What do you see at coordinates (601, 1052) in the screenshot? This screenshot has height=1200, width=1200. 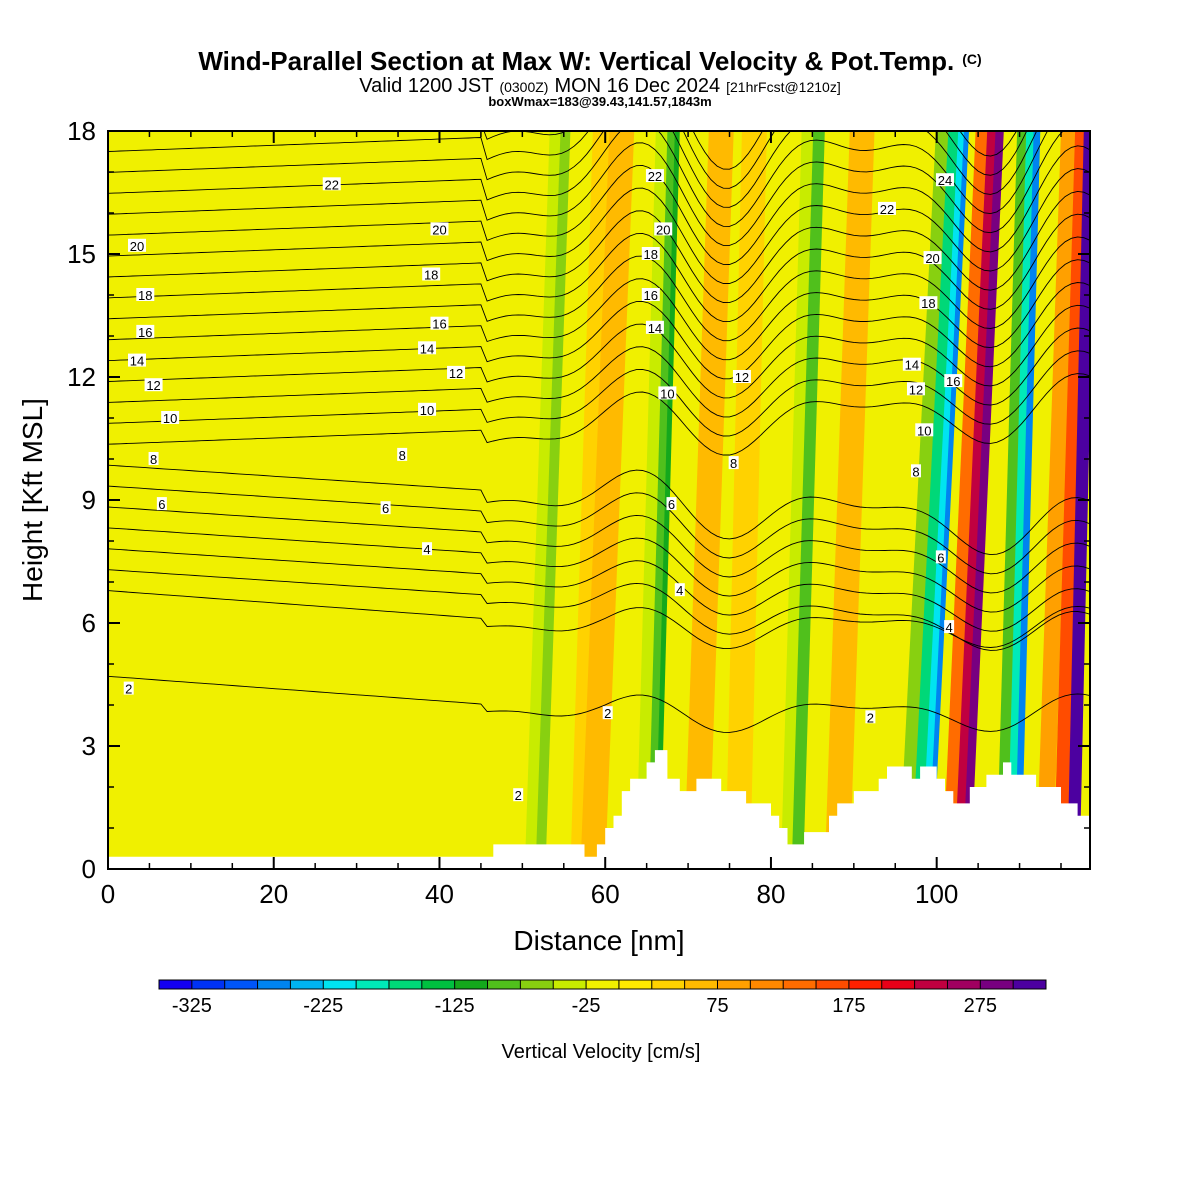 I see `colorbar-title: Vertical Velocity [cm/s]` at bounding box center [601, 1052].